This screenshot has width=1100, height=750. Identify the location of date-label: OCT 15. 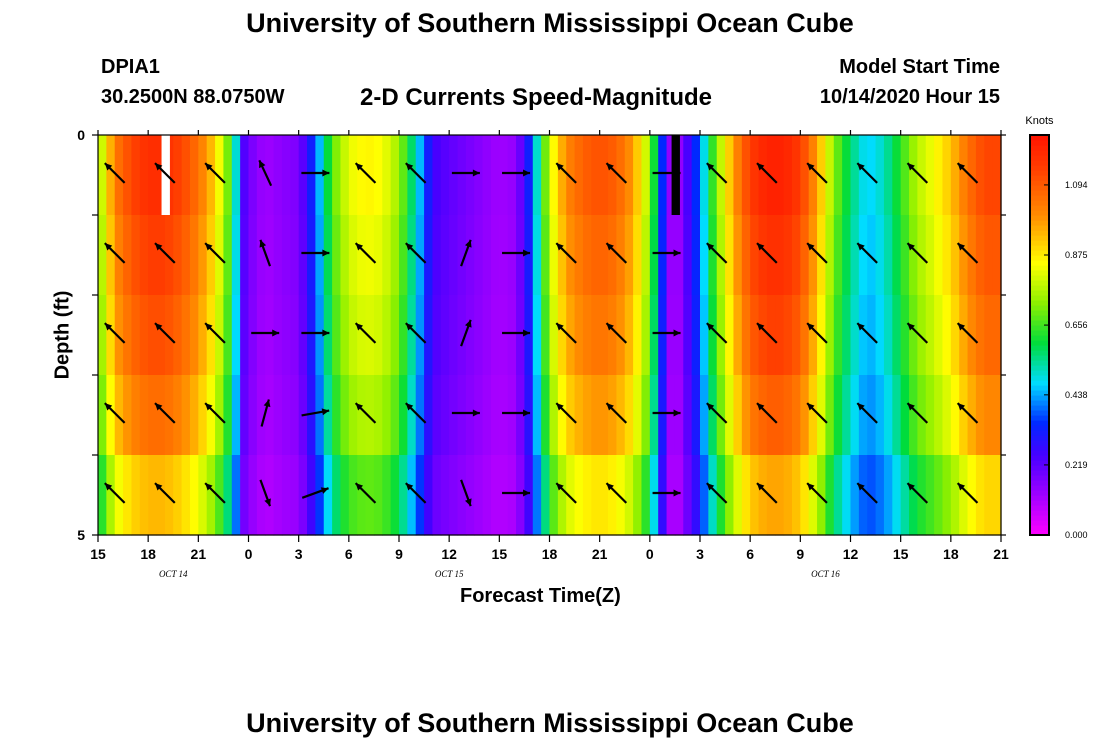
(449, 574).